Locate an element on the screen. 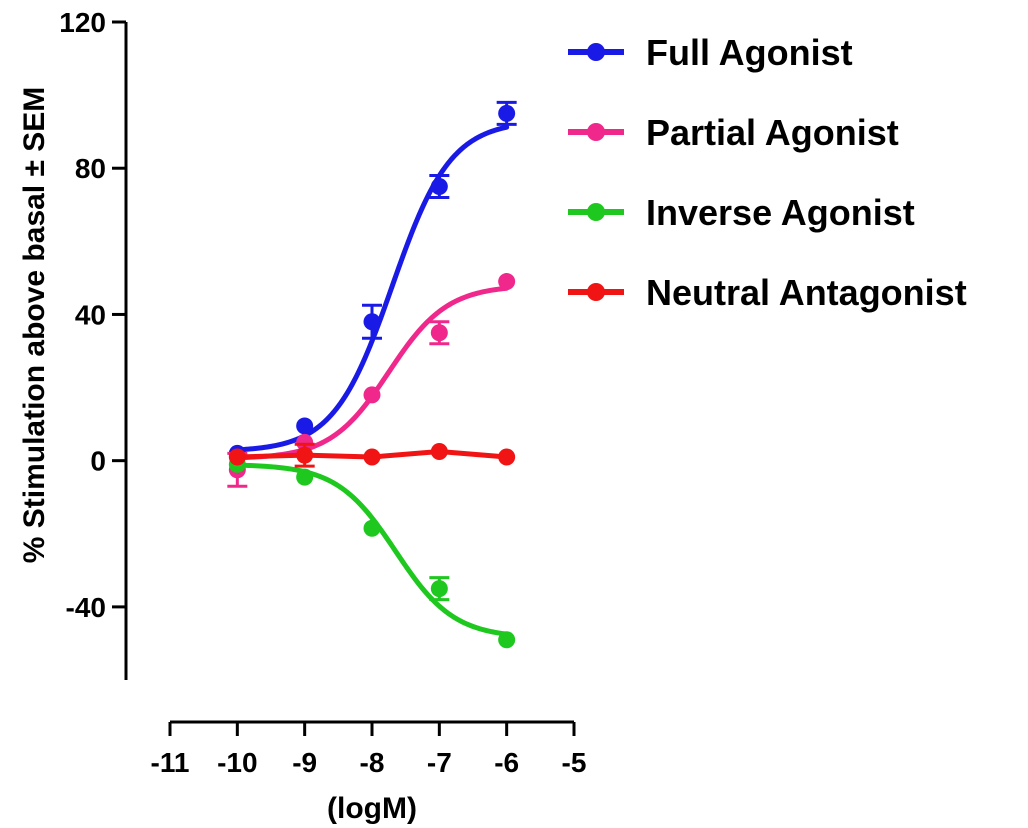 The image size is (1028, 828). legend-item-partial-agonist: Partial Agonist is located at coordinates (733, 132).